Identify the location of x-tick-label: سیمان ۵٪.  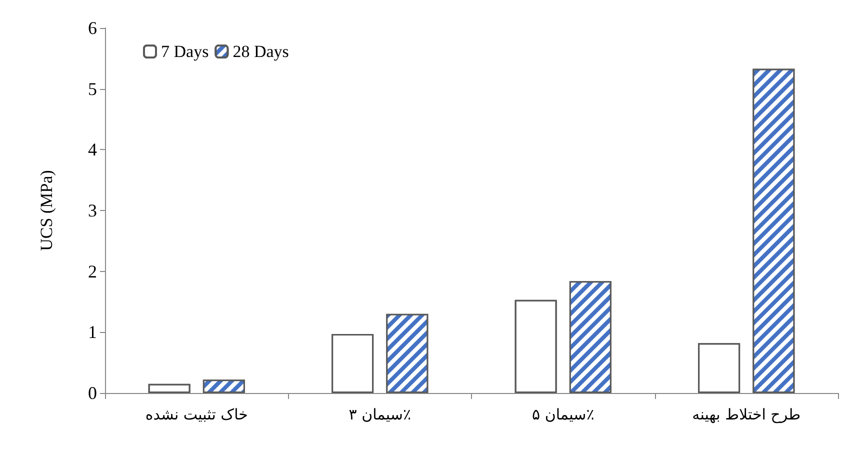
(563, 415).